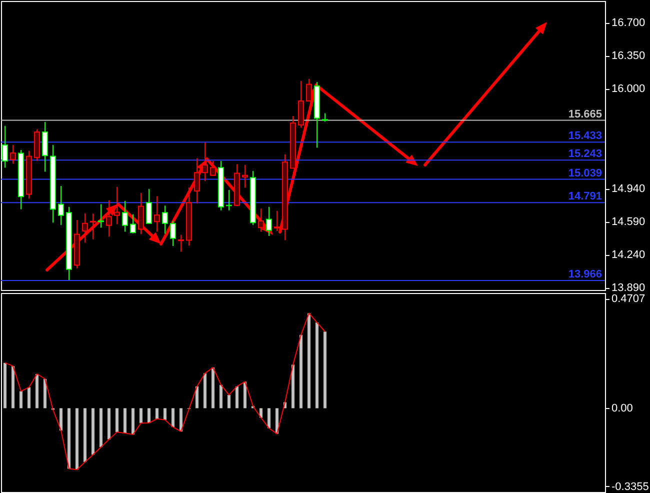 This screenshot has width=650, height=493. What do you see at coordinates (629, 23) in the screenshot?
I see `y-tick-label: 16.700` at bounding box center [629, 23].